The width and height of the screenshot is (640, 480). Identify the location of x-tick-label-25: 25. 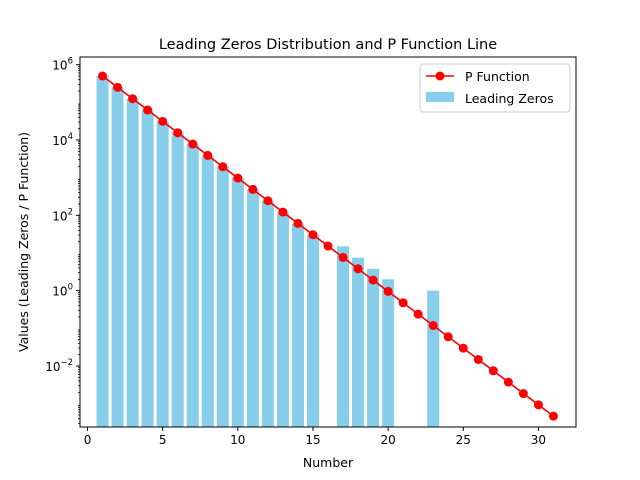
(463, 440).